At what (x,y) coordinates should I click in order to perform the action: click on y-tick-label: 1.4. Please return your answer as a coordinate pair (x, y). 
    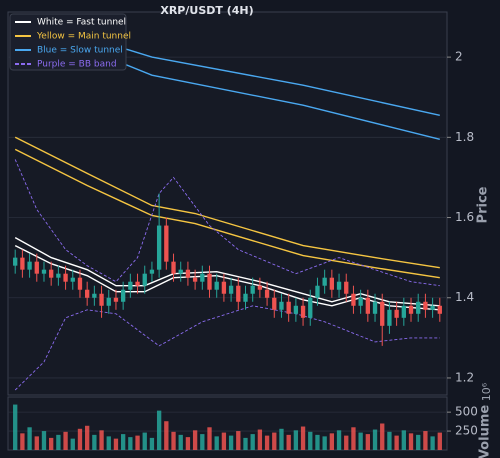
    Looking at the image, I should click on (464, 297).